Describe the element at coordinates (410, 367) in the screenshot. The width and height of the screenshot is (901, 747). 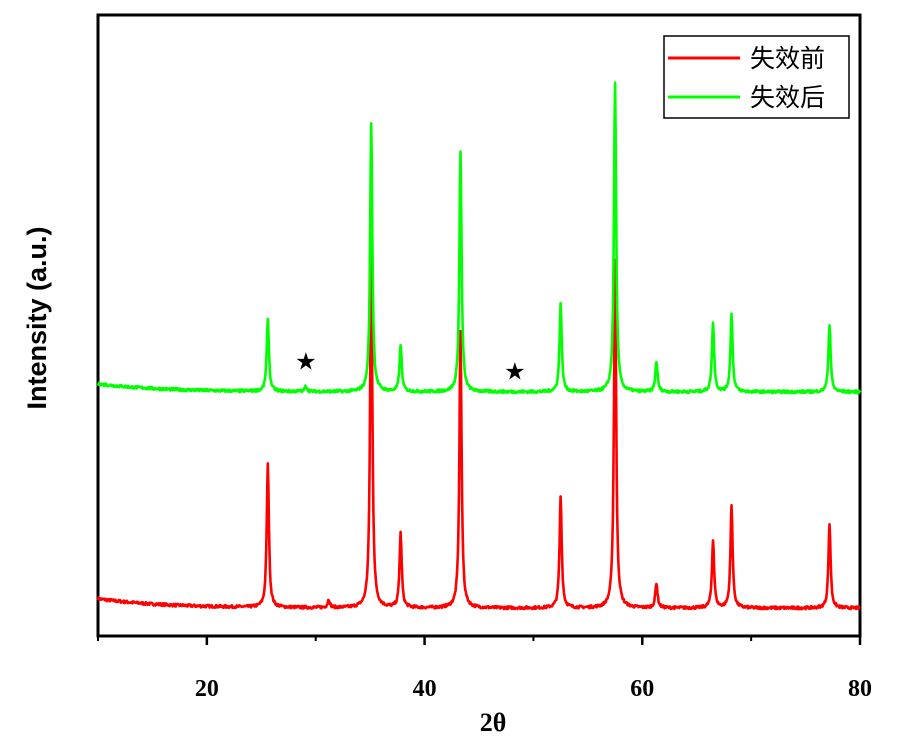
I see `annotation-layer: ★ ★` at that location.